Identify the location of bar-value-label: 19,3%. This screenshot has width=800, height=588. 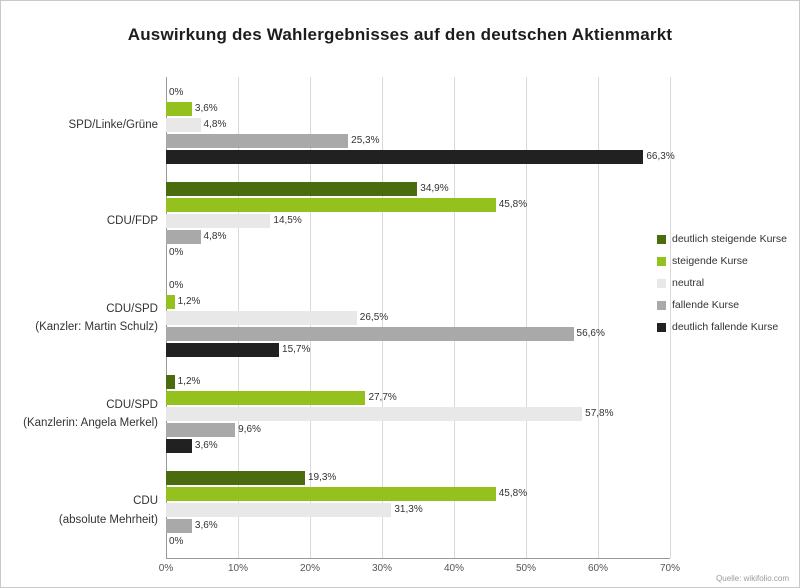
(322, 477).